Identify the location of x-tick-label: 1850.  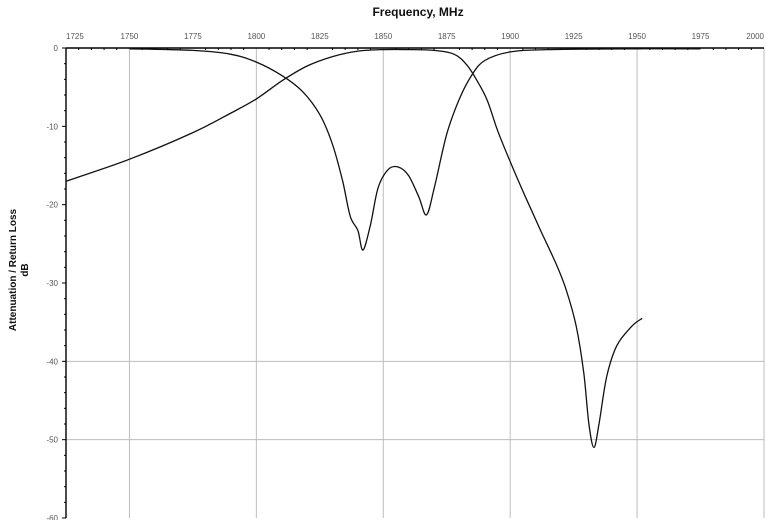
(383, 36).